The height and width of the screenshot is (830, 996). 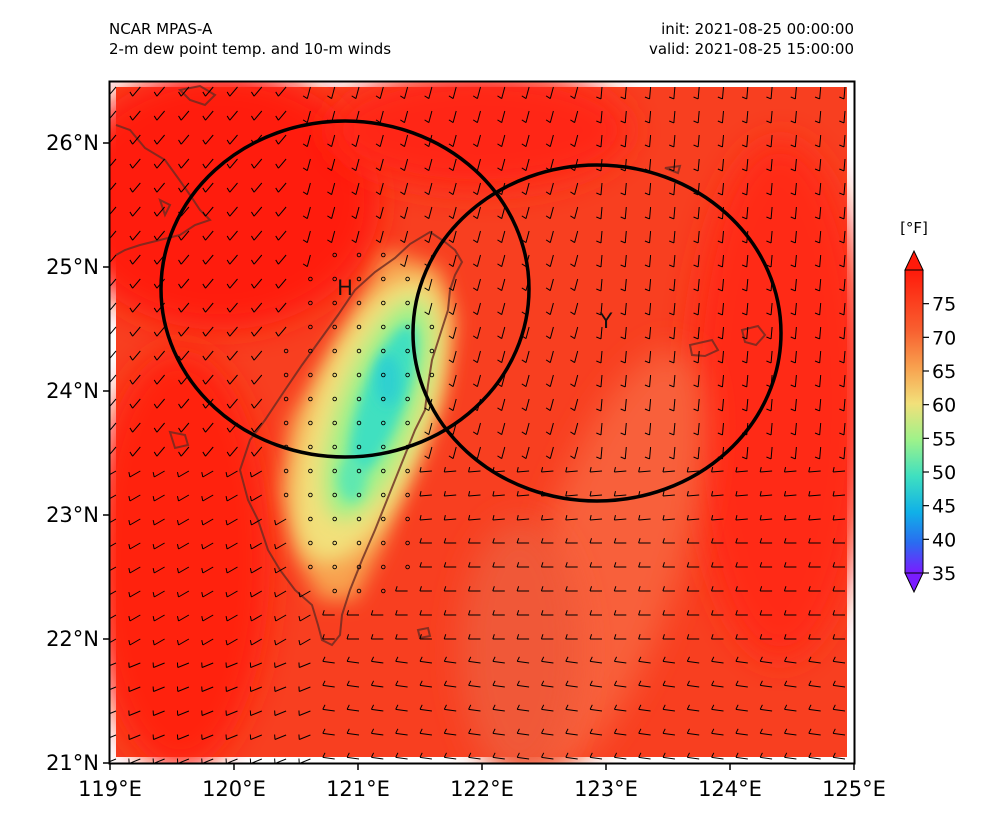 I want to click on colorbar-tick-label: 70, so click(x=944, y=338).